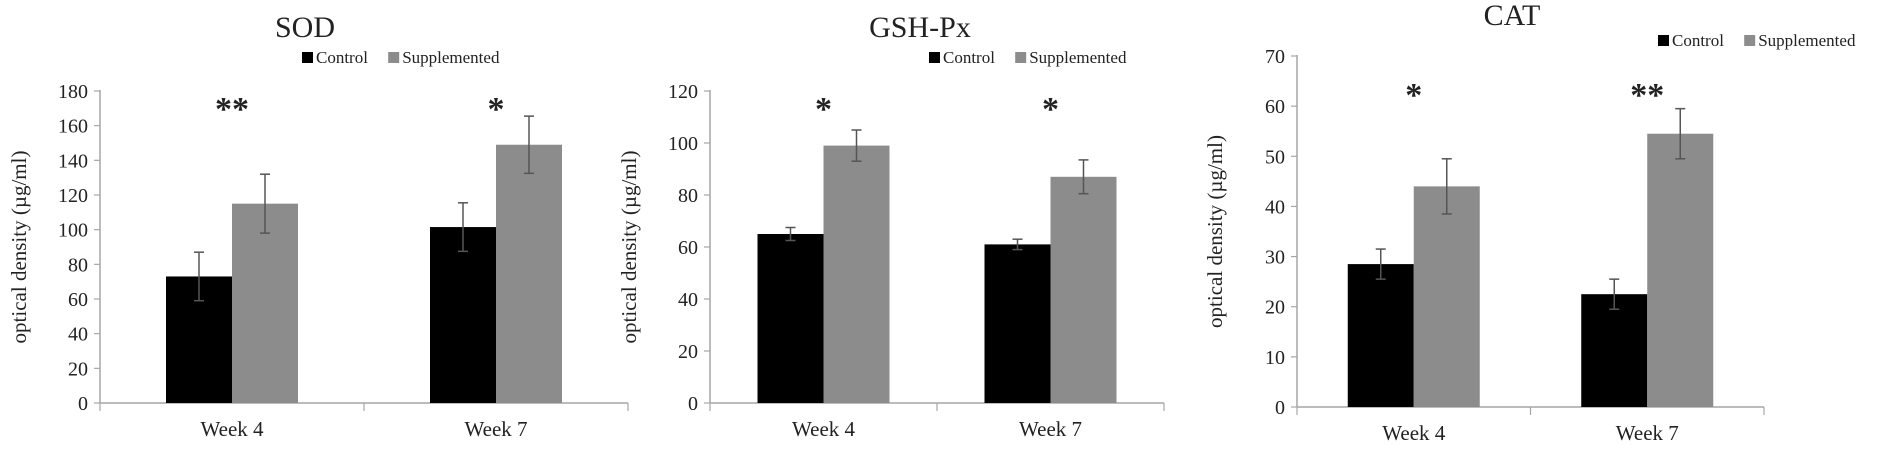 This screenshot has width=1902, height=450. What do you see at coordinates (1275, 57) in the screenshot?
I see `y-tick-label: 70` at bounding box center [1275, 57].